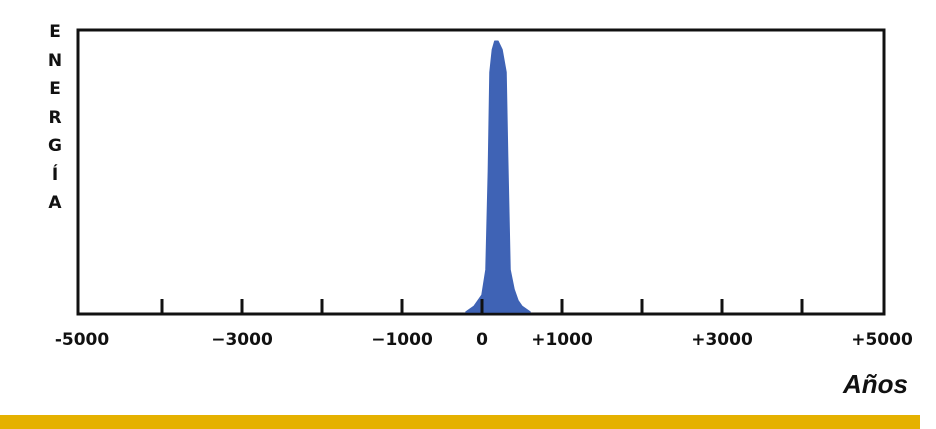 This screenshot has height=429, width=936. What do you see at coordinates (875, 384) in the screenshot?
I see `x-axis-label: Años` at bounding box center [875, 384].